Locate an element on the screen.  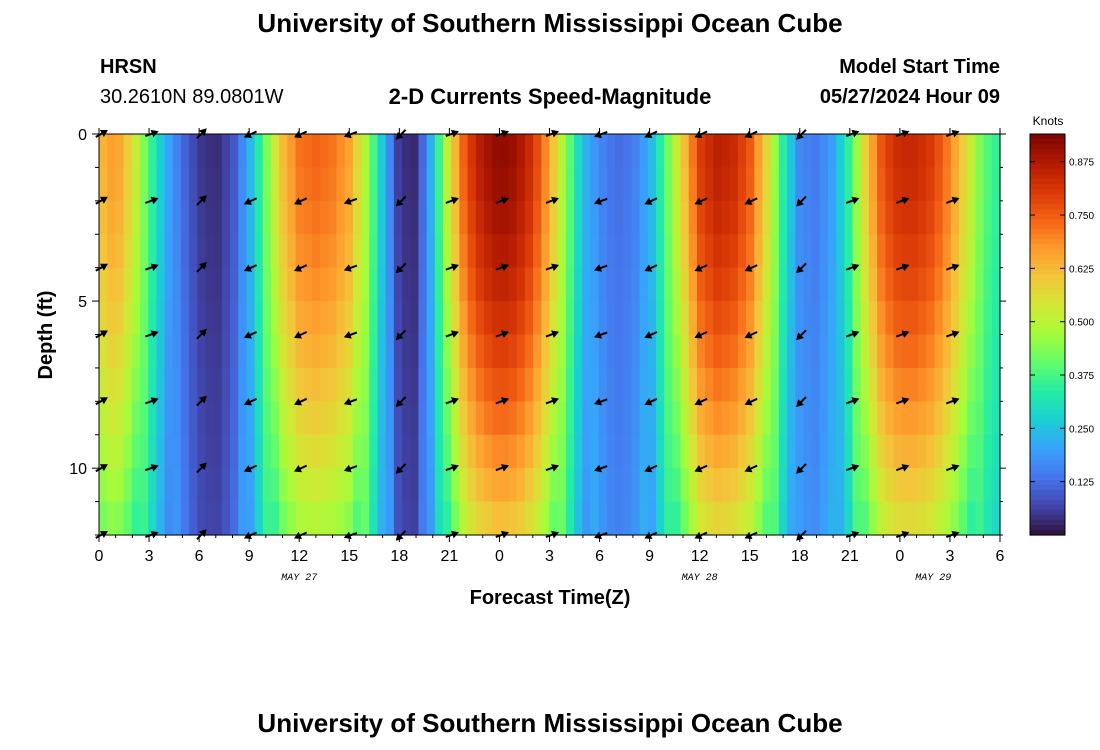
model-start-label: Model Start Time is located at coordinates (919, 67).